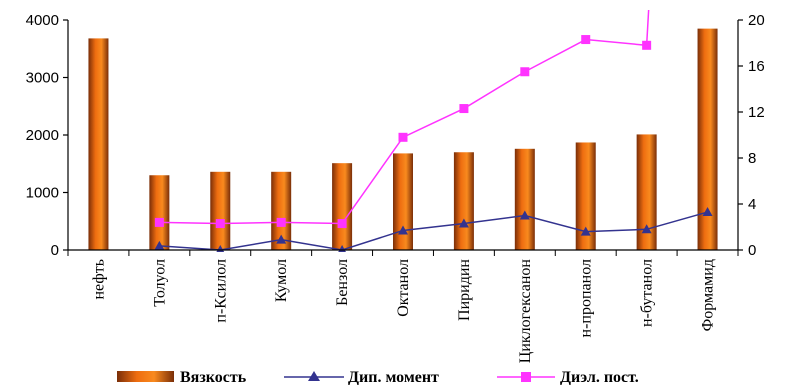  Describe the element at coordinates (281, 280) in the screenshot. I see `category-label: Кумол` at that location.